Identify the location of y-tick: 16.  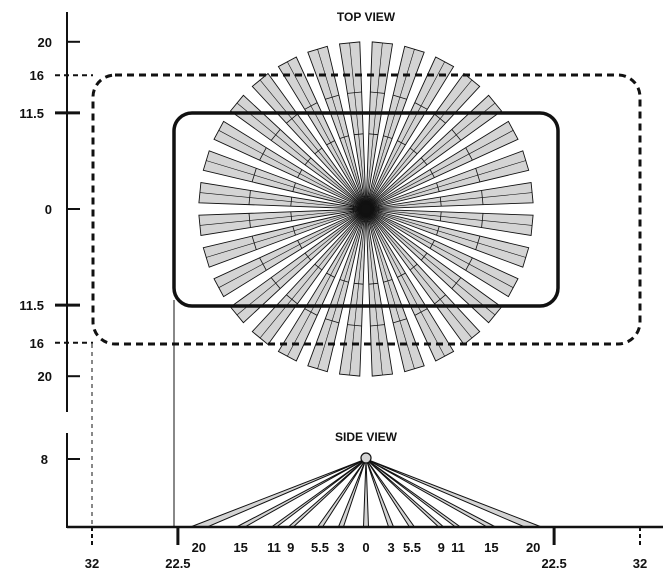
(61, 75).